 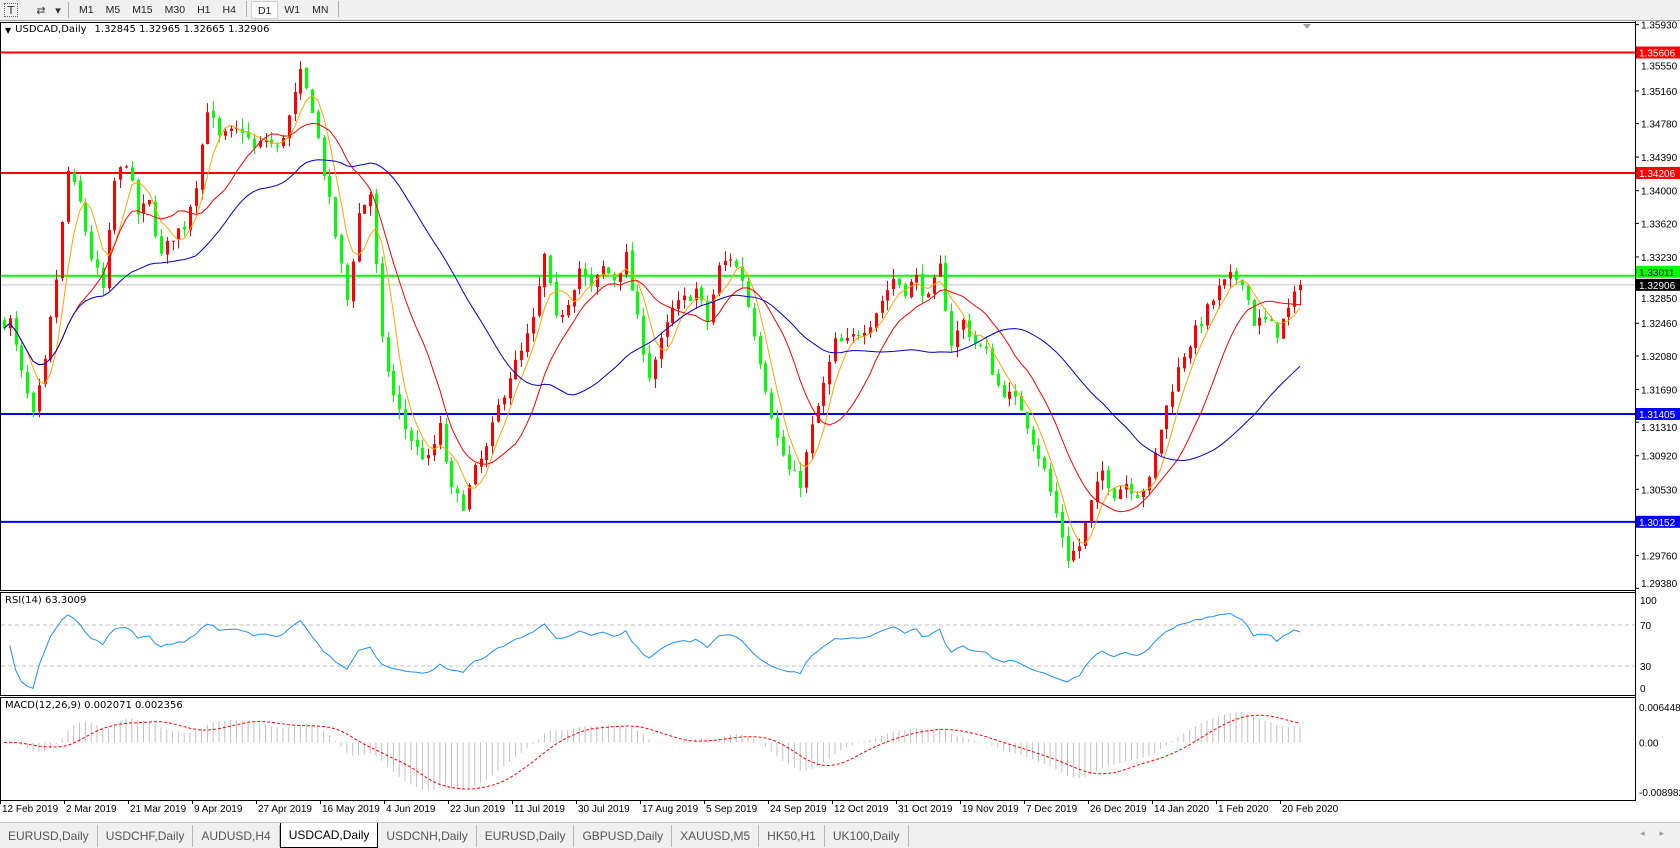 What do you see at coordinates (1659, 299) in the screenshot?
I see `price-tick-label: 1.32850` at bounding box center [1659, 299].